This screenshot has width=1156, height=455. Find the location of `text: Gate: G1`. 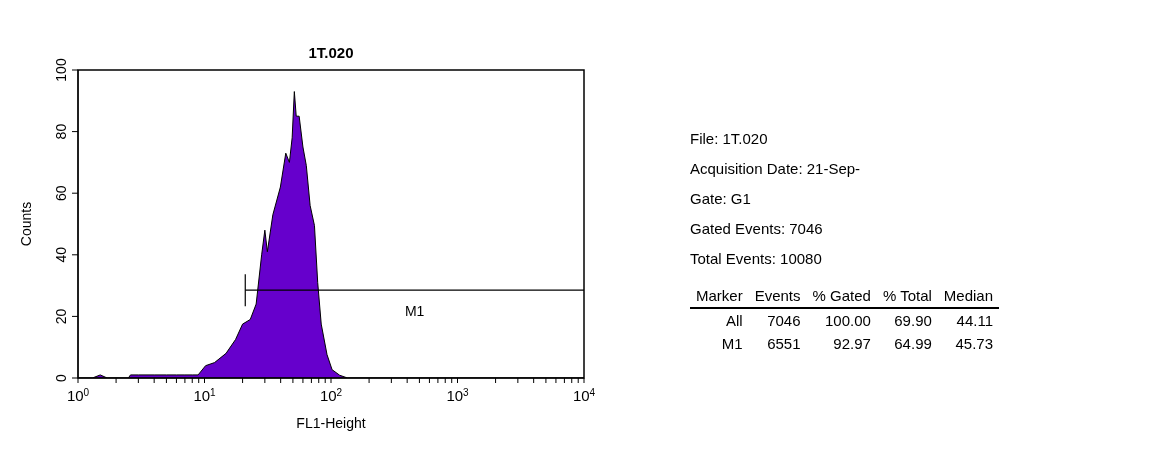

text: Gate: G1 is located at coordinates (721, 199).